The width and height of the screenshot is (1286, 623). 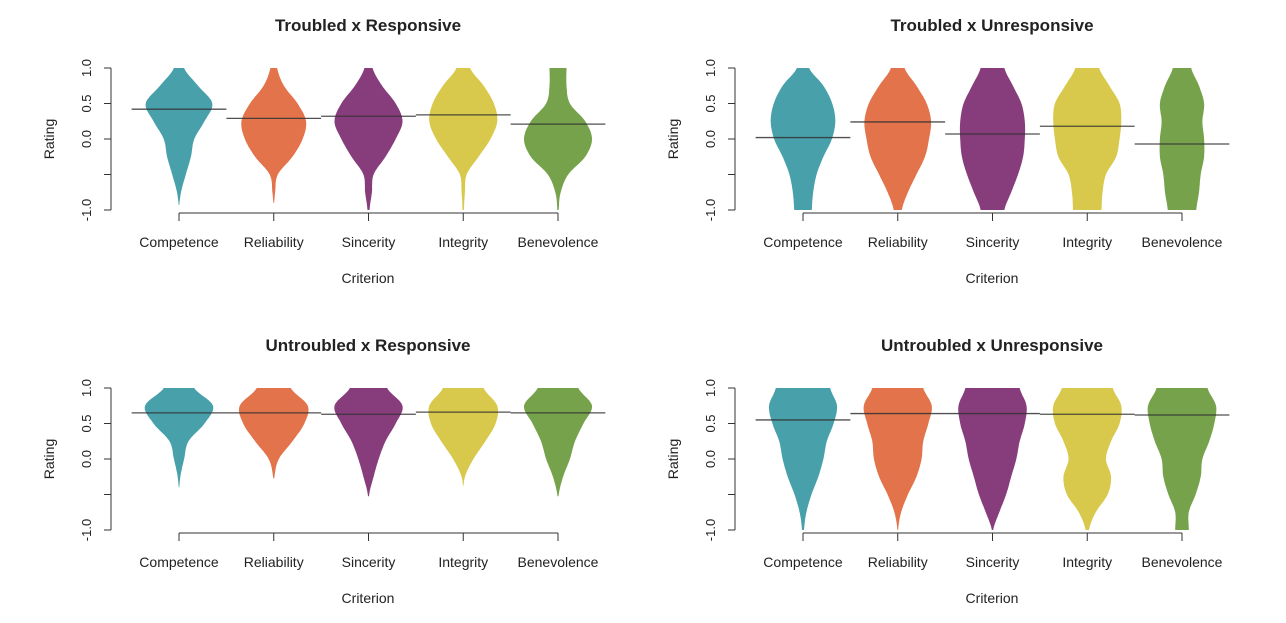 I want to click on chart-title: Untroubled x Responsive, so click(x=368, y=345).